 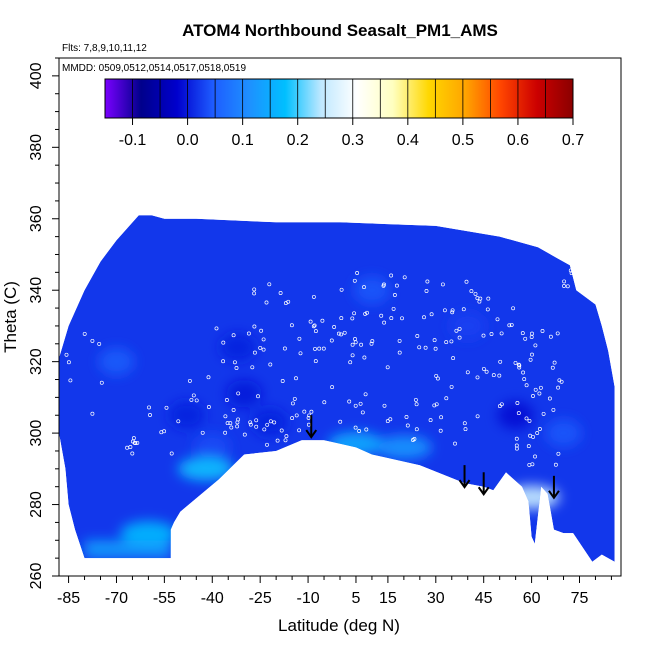 What do you see at coordinates (311, 434) in the screenshot?
I see `arrow-head` at bounding box center [311, 434].